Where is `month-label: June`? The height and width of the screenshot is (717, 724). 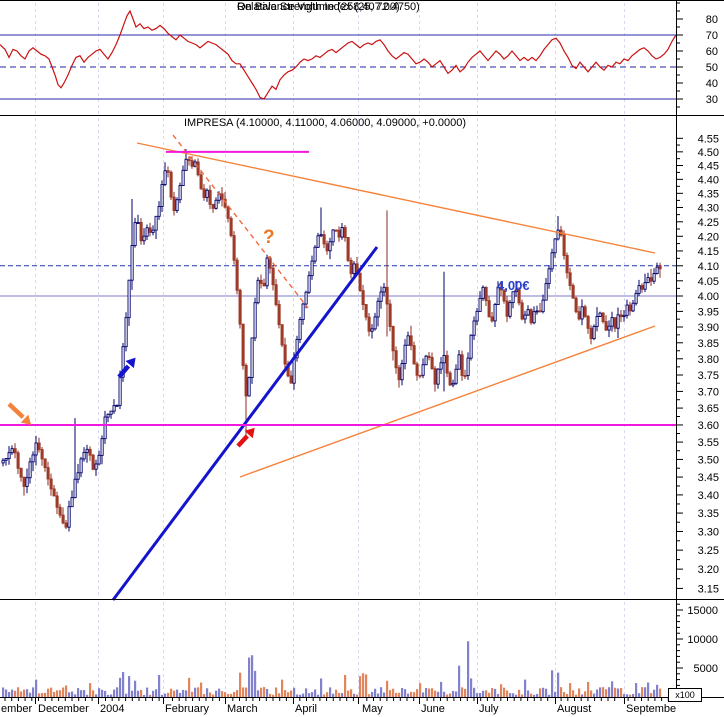 month-label: June is located at coordinates (433, 709).